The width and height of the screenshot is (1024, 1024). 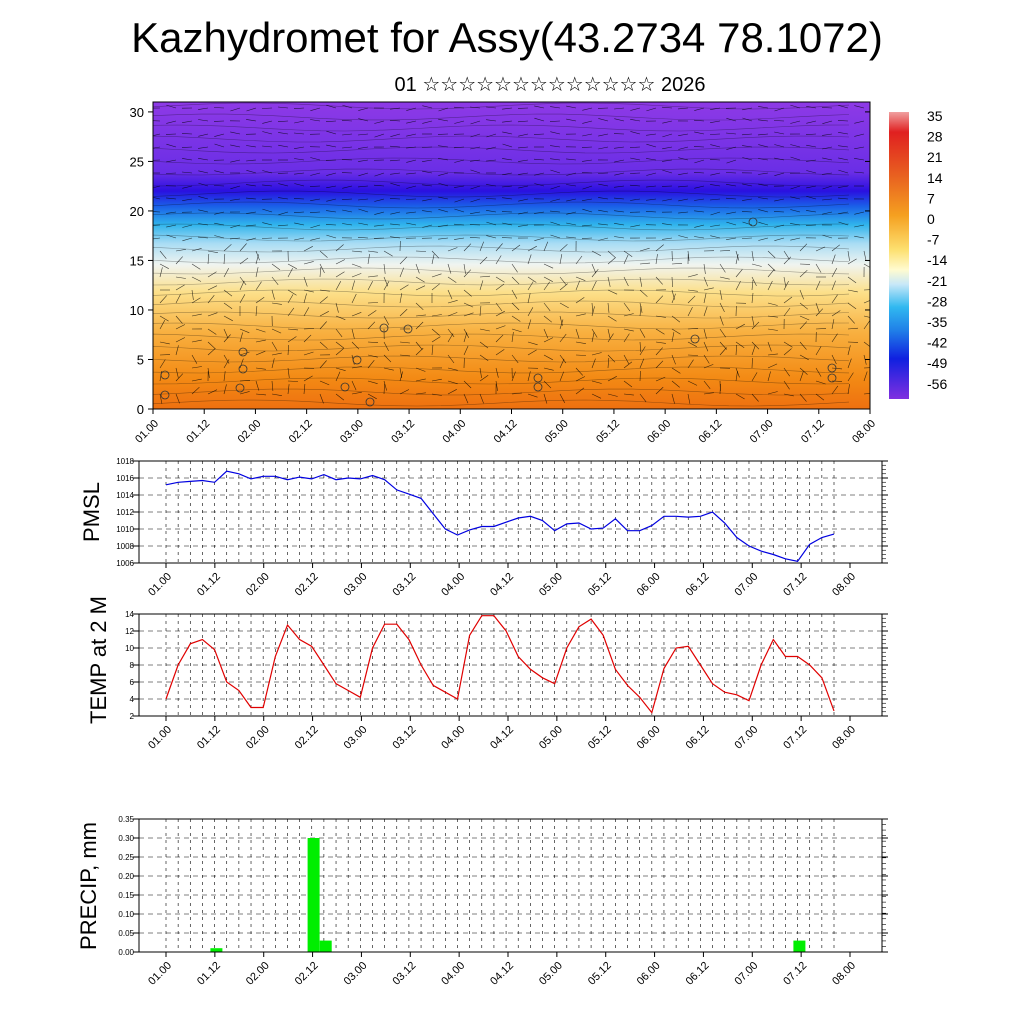 I want to click on pmsl-y-label: PMSL, so click(x=91, y=512).